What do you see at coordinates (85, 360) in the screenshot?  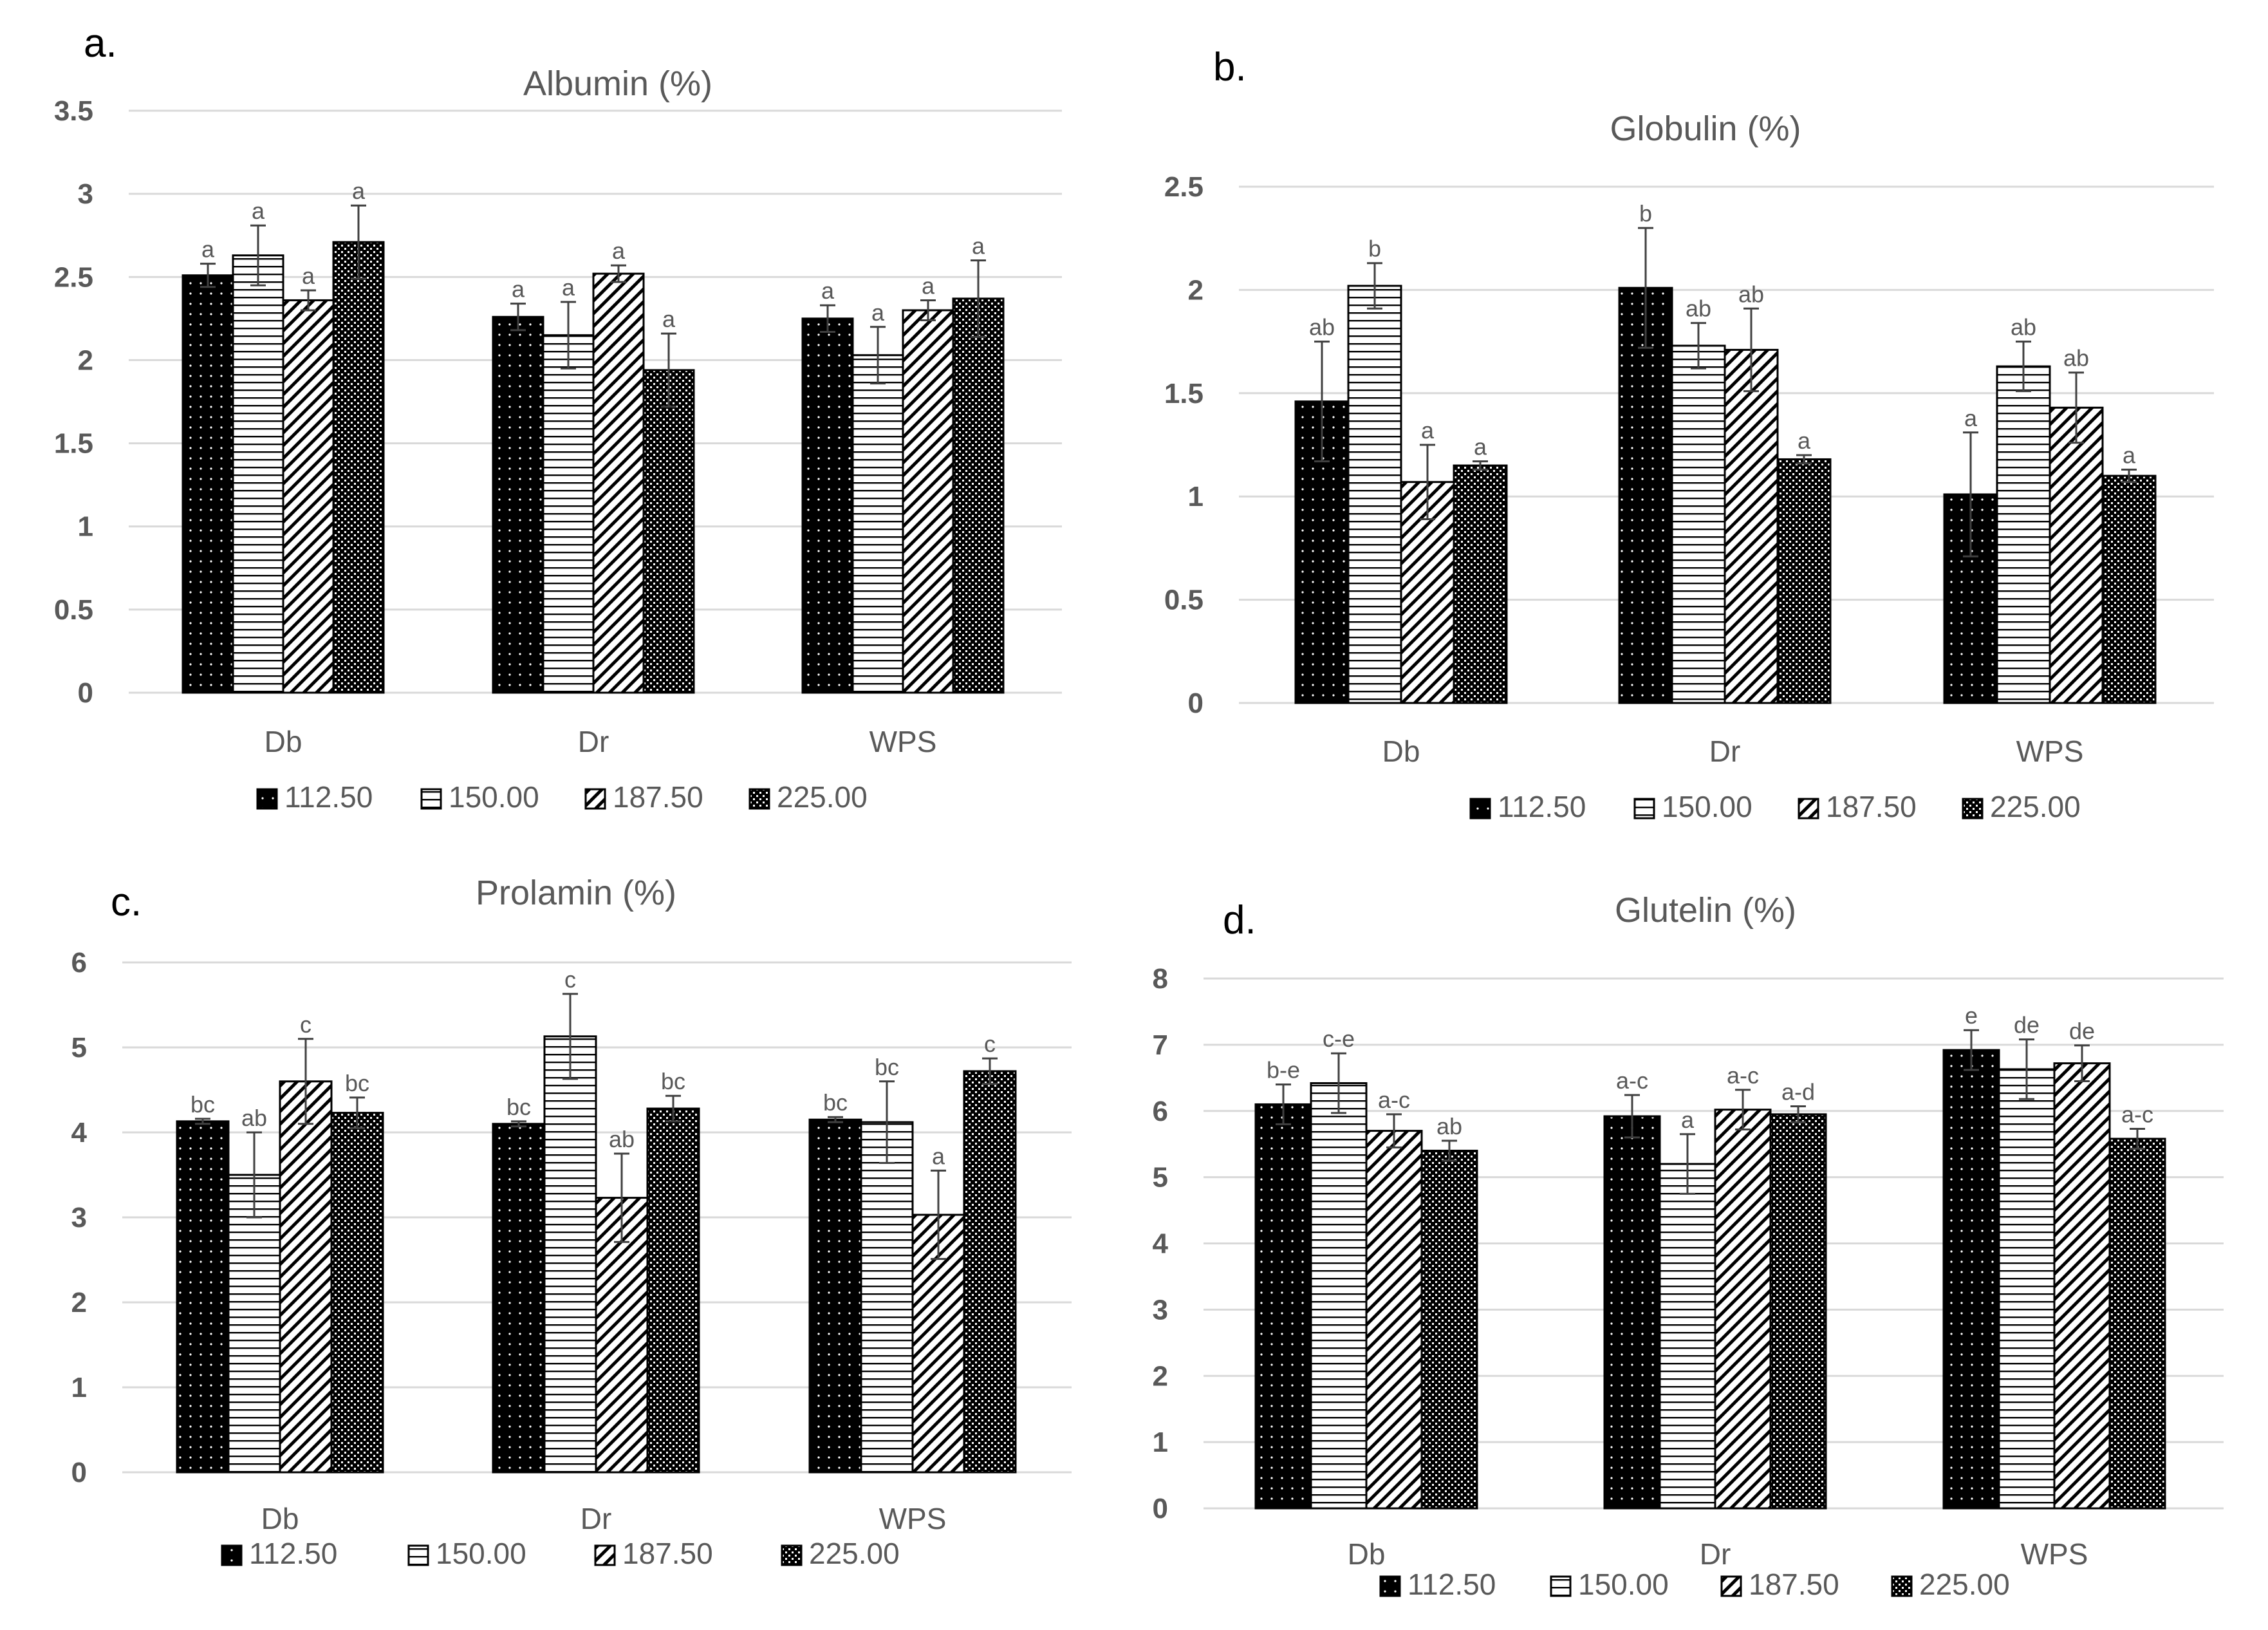 I see `y-tick-label: 2` at bounding box center [85, 360].